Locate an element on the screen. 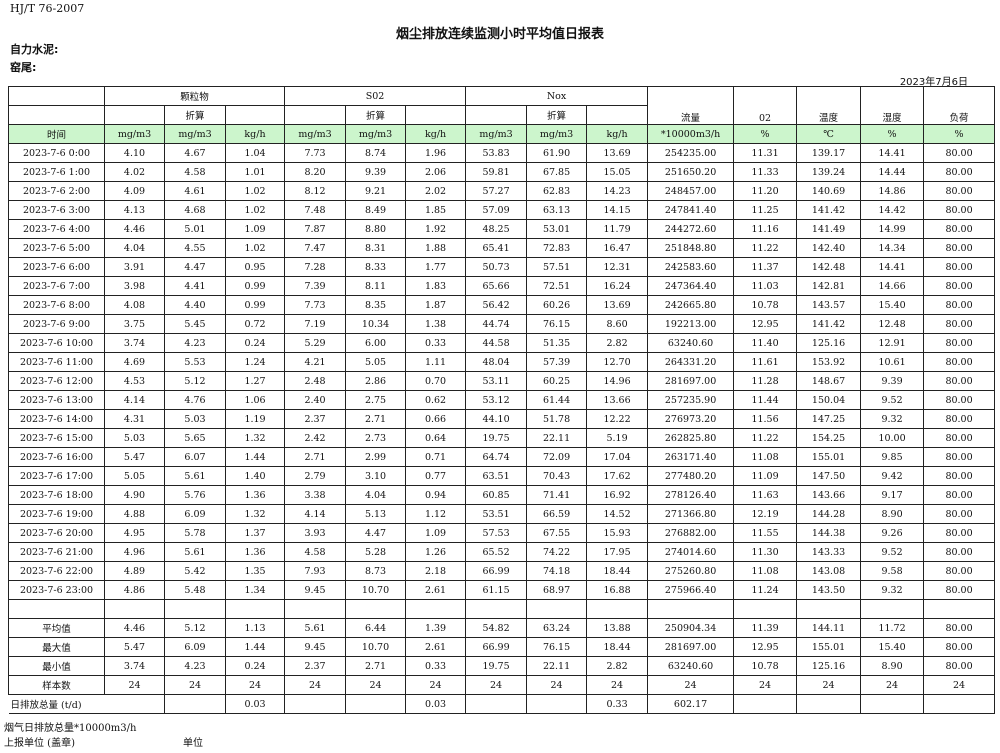 This screenshot has width=1000, height=753. value-cell: 7.28 is located at coordinates (315, 267).